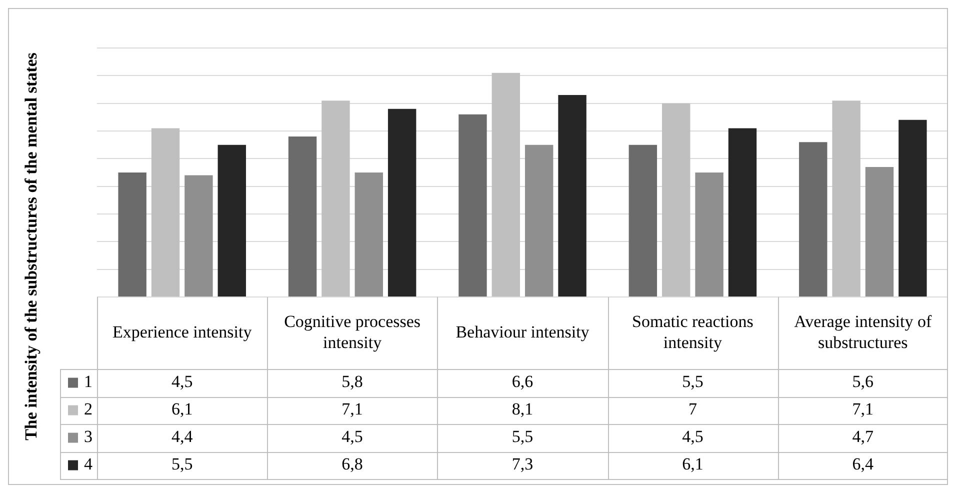 The height and width of the screenshot is (493, 956). I want to click on legend-label: 2, so click(88, 409).